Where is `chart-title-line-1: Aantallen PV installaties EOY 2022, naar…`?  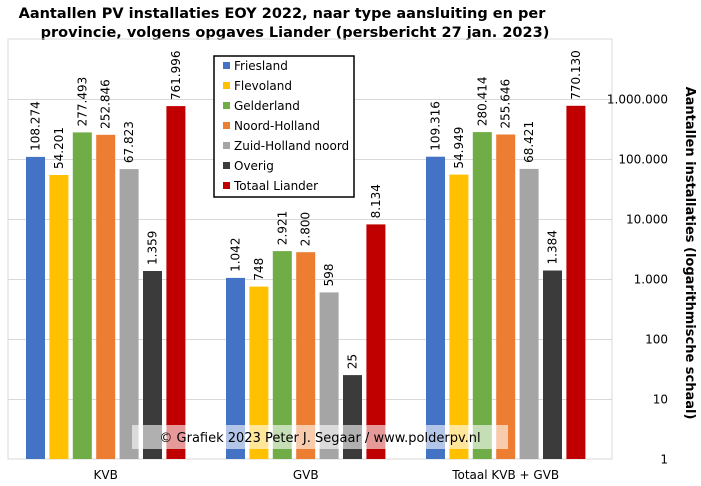 chart-title-line-1: Aantallen PV installaties EOY 2022, naar… is located at coordinates (283, 14).